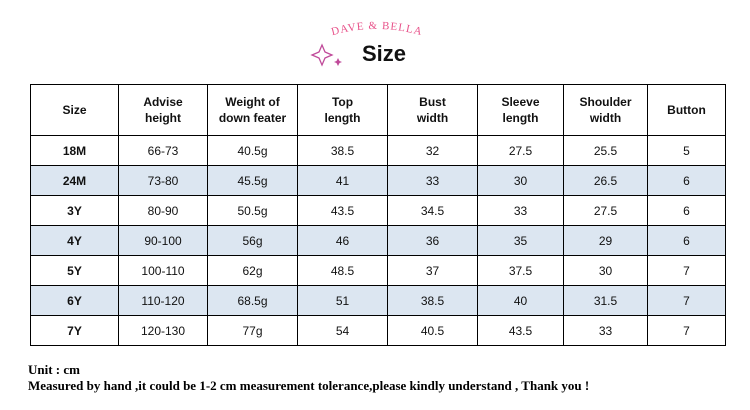 Image resolution: width=750 pixels, height=410 pixels. Describe the element at coordinates (163, 270) in the screenshot. I see `table-cell: 100-110` at that location.